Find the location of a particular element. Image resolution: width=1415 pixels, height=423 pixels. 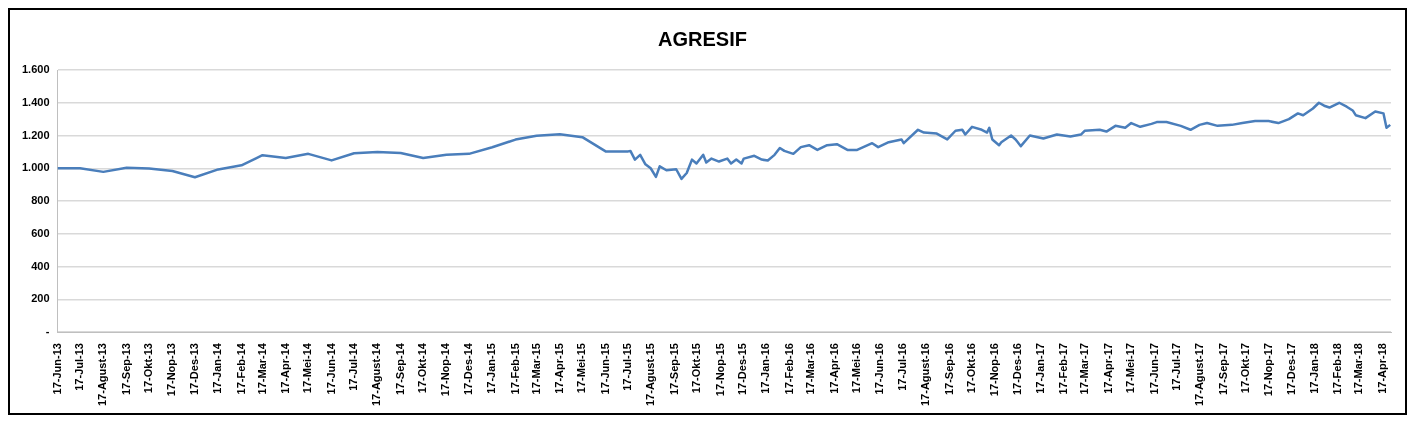

y-tick-label: 1.000 is located at coordinates (36, 167).